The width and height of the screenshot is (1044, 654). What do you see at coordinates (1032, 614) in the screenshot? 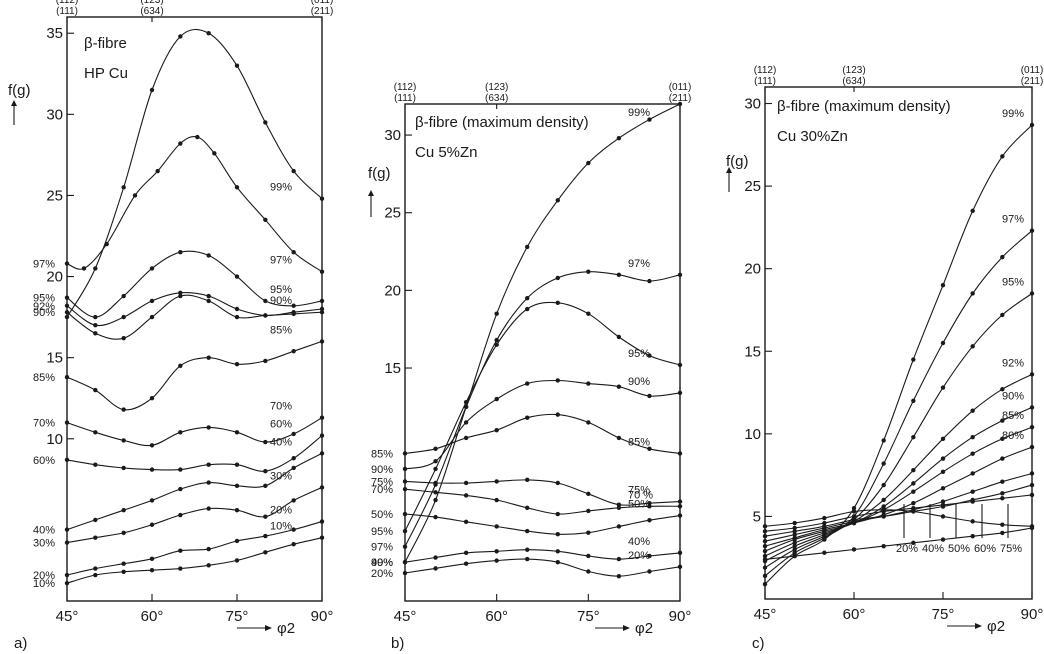
I see `x-tick-label: 90°` at bounding box center [1032, 614].